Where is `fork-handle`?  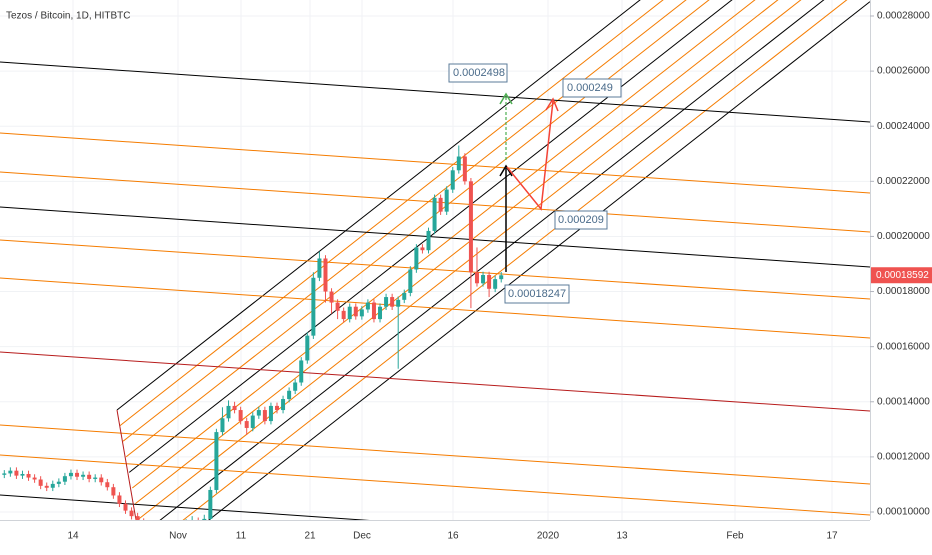 fork-handle is located at coordinates (126, 464).